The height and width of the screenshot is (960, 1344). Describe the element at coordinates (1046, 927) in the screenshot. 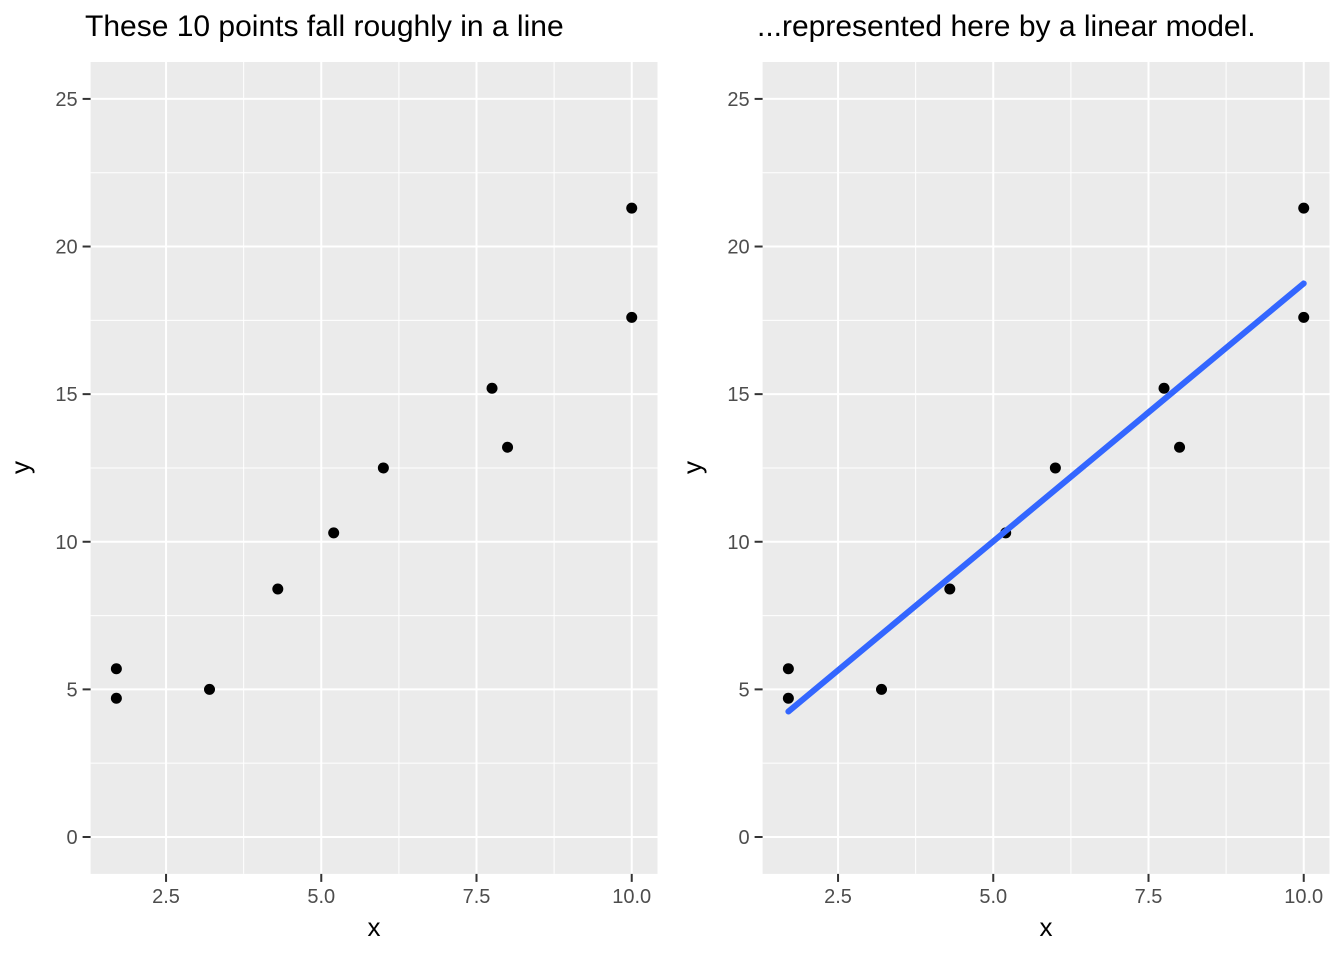

I see `x-axis-title-right: x` at that location.